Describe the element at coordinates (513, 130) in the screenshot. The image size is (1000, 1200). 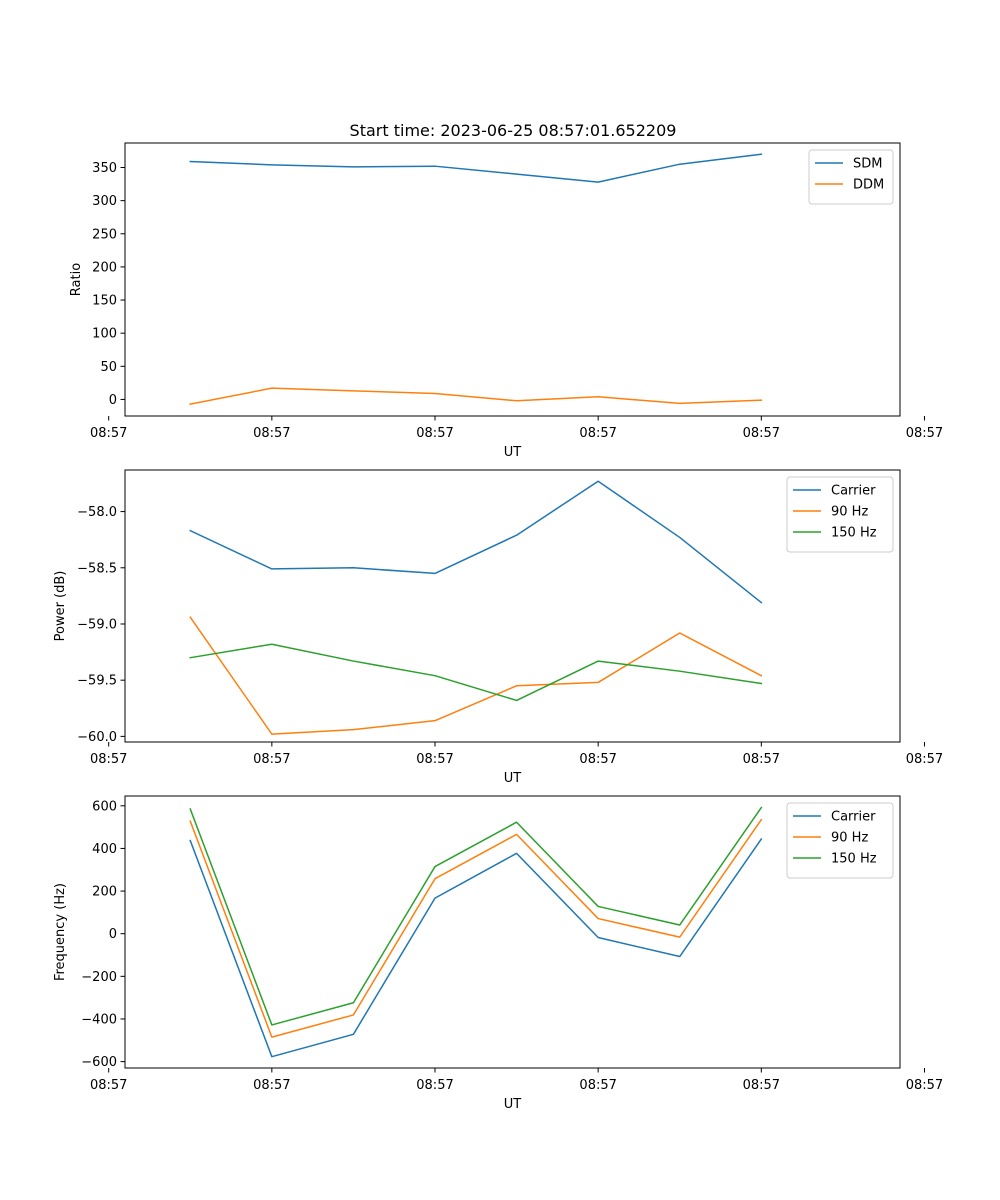
I see `chart-title: Start time: 2023-06-25 08:57:01.652209` at that location.